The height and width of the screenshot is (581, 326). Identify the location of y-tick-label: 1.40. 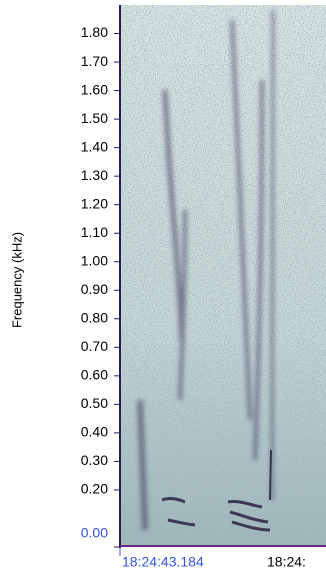
(94, 146).